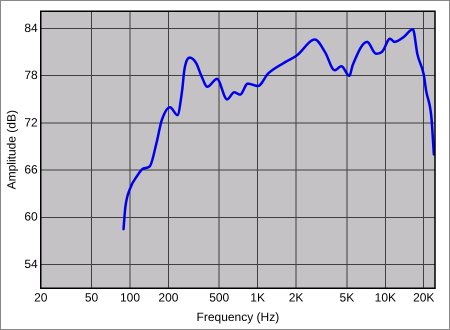  What do you see at coordinates (168, 297) in the screenshot?
I see `x-tick-label: 200` at bounding box center [168, 297].